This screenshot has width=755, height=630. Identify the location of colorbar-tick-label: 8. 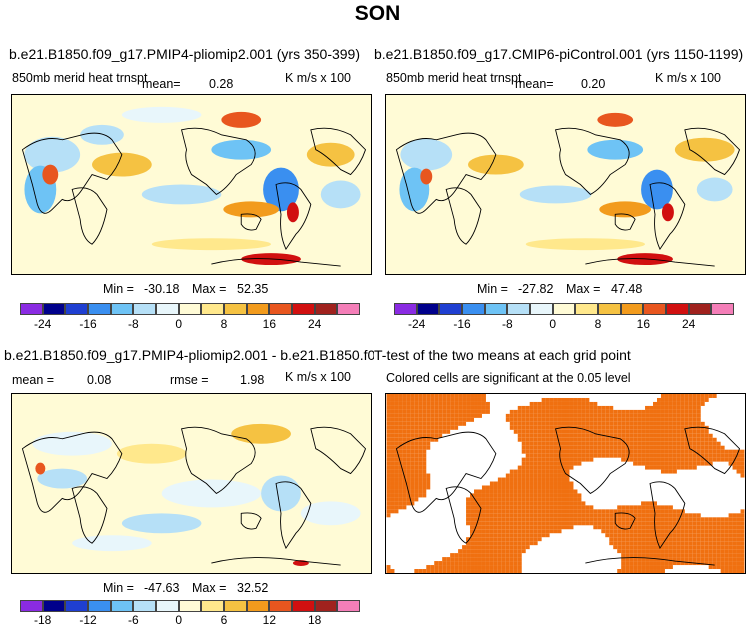
(598, 324).